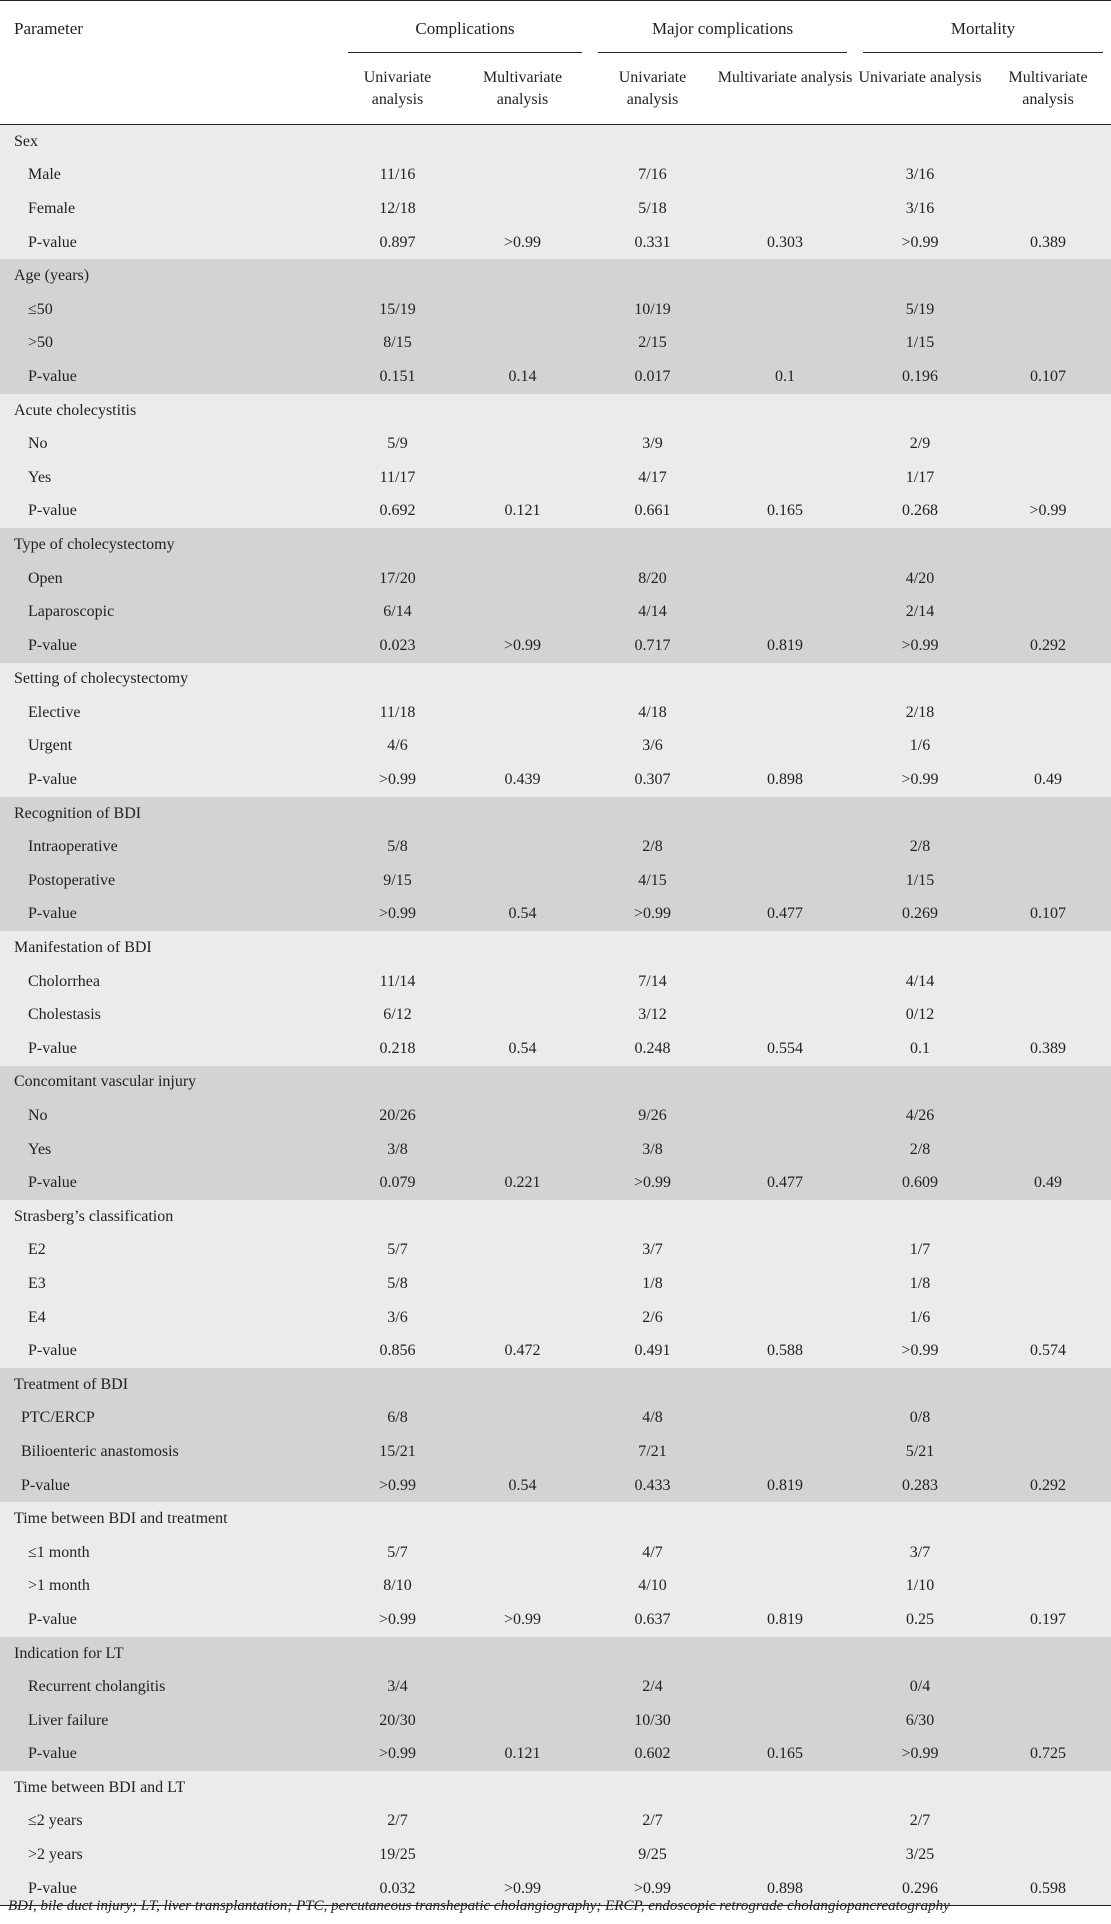 The width and height of the screenshot is (1111, 1924). What do you see at coordinates (555, 948) in the screenshot?
I see `section-title-row: Manifestation of BDI` at bounding box center [555, 948].